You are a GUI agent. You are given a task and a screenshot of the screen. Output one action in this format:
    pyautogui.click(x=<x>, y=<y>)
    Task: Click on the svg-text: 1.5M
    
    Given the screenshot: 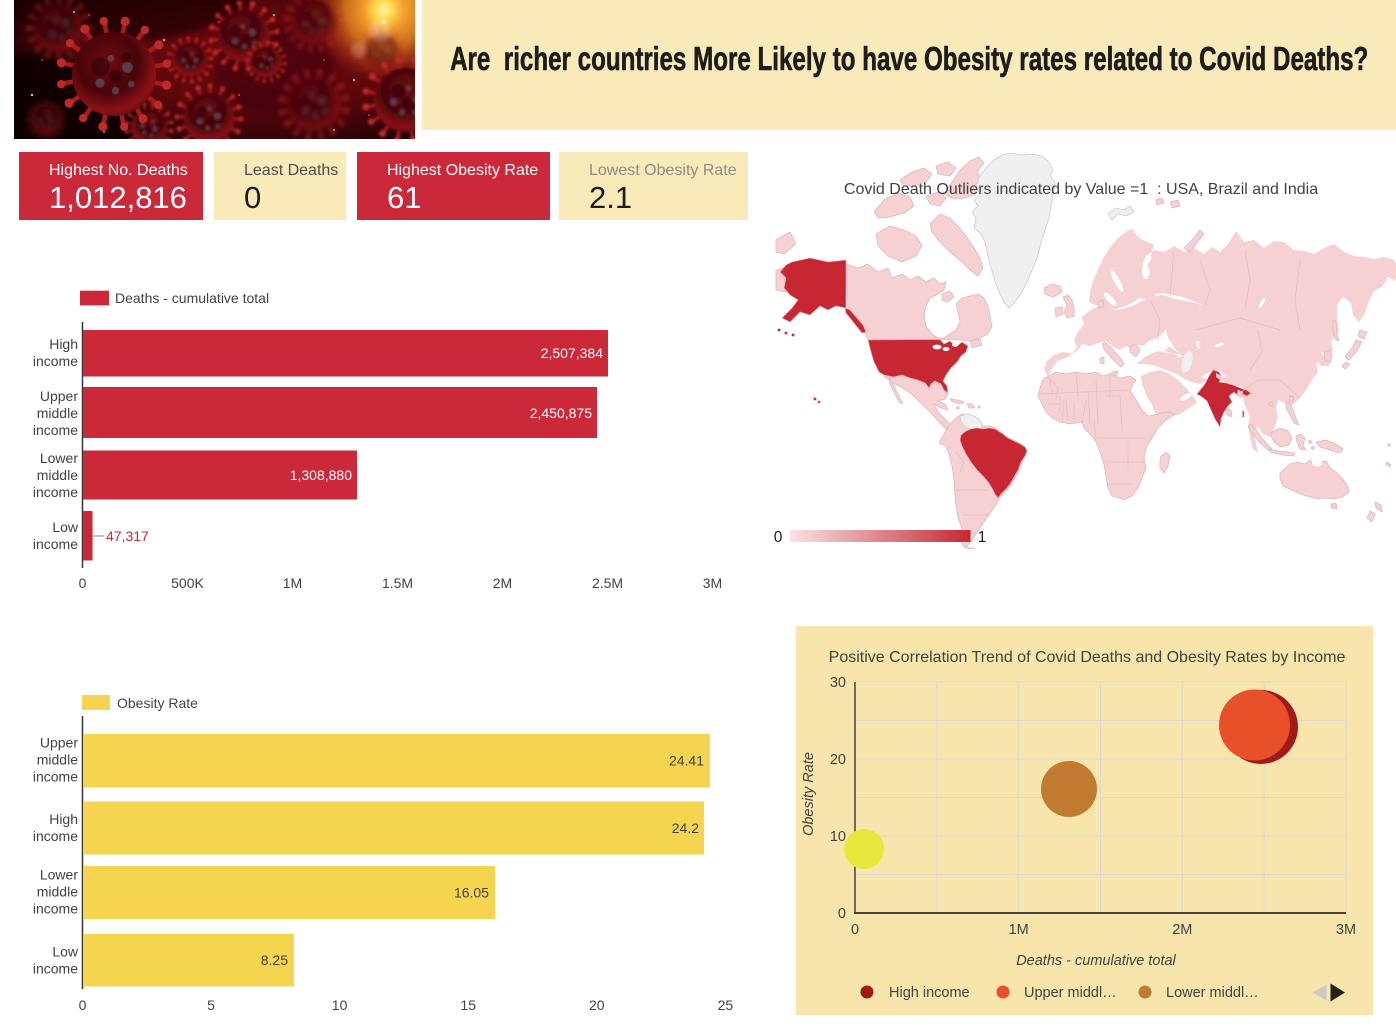 What is the action you would take?
    pyautogui.click(x=397, y=583)
    